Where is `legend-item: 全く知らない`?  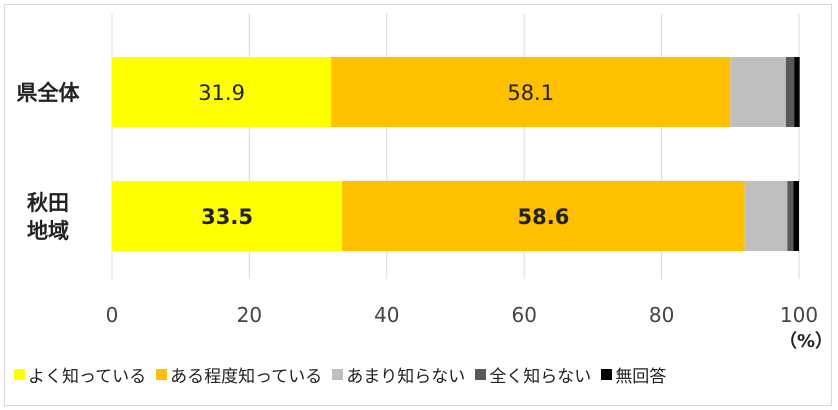
legend-item: 全く知らない is located at coordinates (533, 374).